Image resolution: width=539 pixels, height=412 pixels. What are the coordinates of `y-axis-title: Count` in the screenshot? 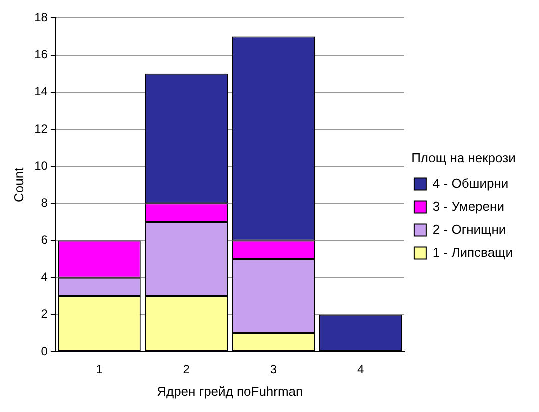 It's located at (18, 184).